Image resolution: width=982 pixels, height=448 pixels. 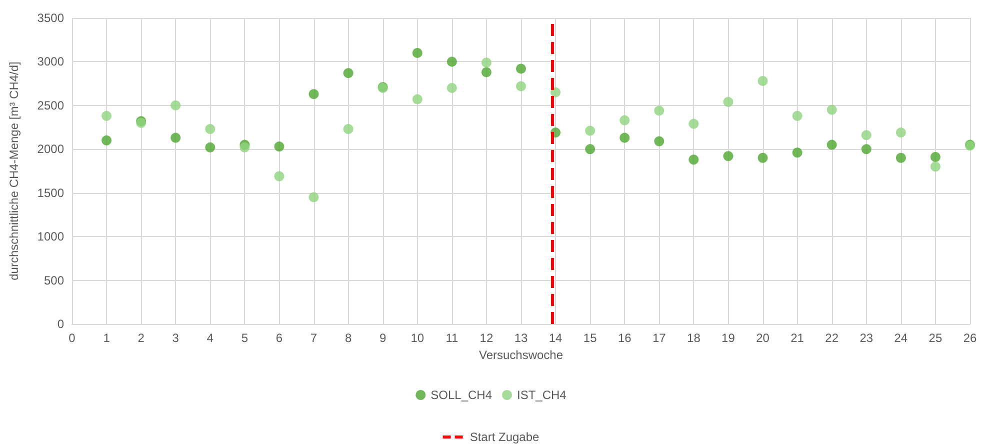 What do you see at coordinates (14, 171) in the screenshot?
I see `y-axis-title: durchschnittliche CH4-Menge [m³ CH4/d]` at bounding box center [14, 171].